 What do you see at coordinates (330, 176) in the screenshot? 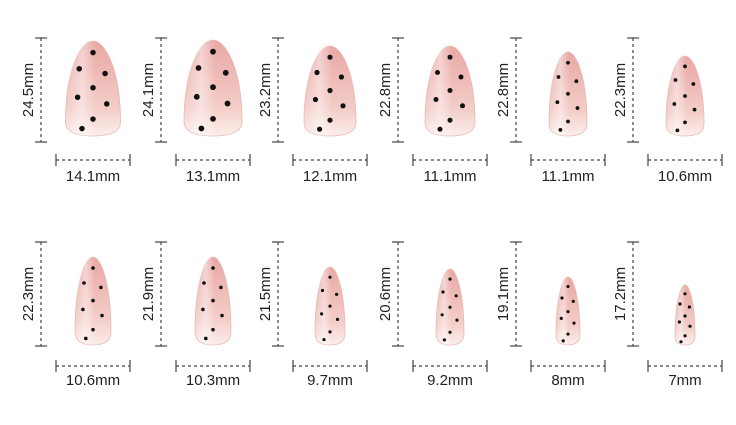
I see `width-label: 12.1mm` at bounding box center [330, 176].